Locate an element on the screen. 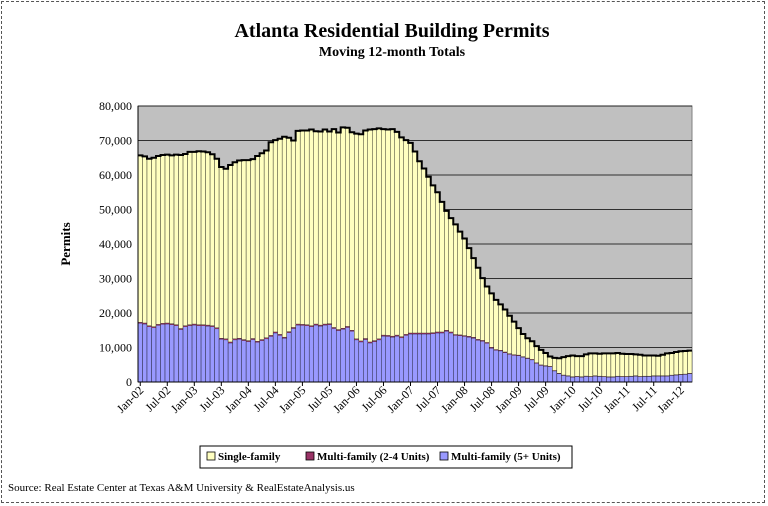 The width and height of the screenshot is (768, 506). x-tick-label: Jan-04 is located at coordinates (238, 399).